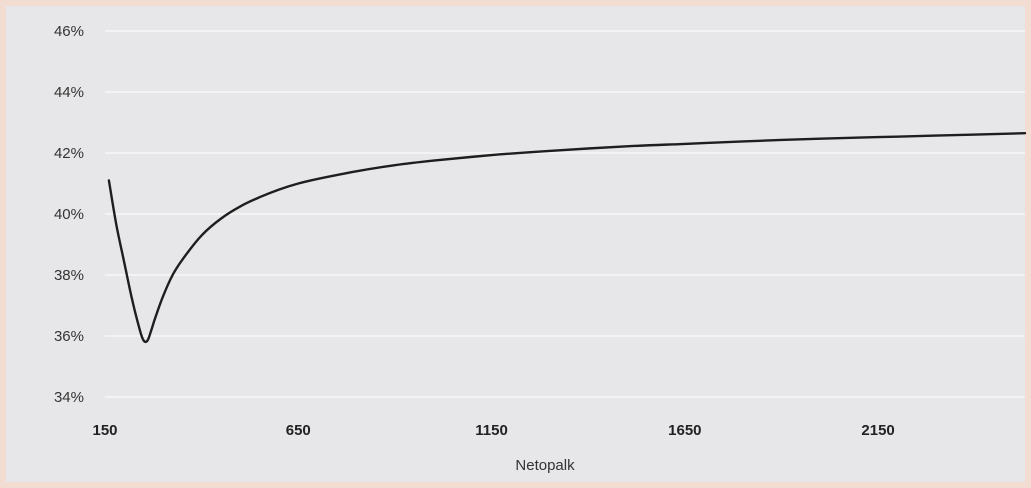 Image resolution: width=1031 pixels, height=488 pixels. I want to click on y-tick-label: 36%, so click(69, 336).